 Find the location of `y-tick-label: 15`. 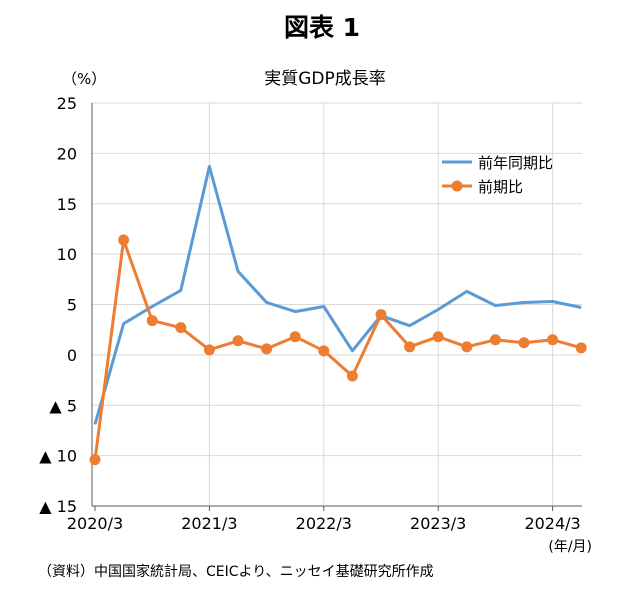

y-tick-label: 15 is located at coordinates (67, 204).